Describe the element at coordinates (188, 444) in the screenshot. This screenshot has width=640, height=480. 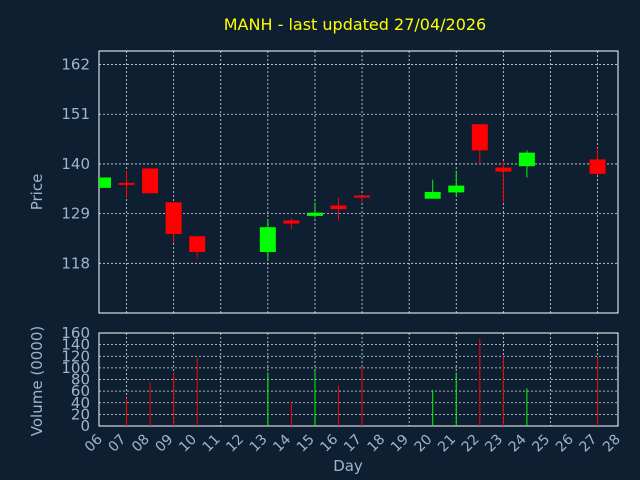
I see `x-tick-label: 10` at that location.